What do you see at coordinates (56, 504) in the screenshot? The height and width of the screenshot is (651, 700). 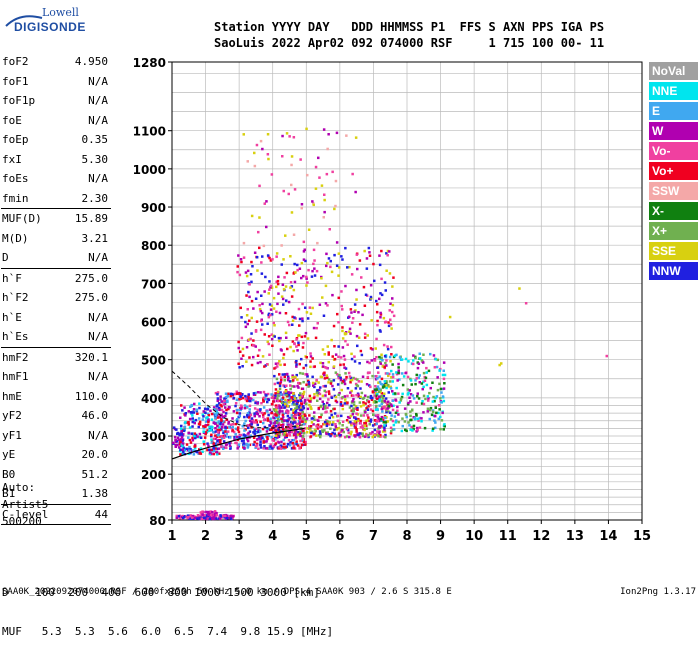 I see `param-separator` at bounding box center [56, 504].